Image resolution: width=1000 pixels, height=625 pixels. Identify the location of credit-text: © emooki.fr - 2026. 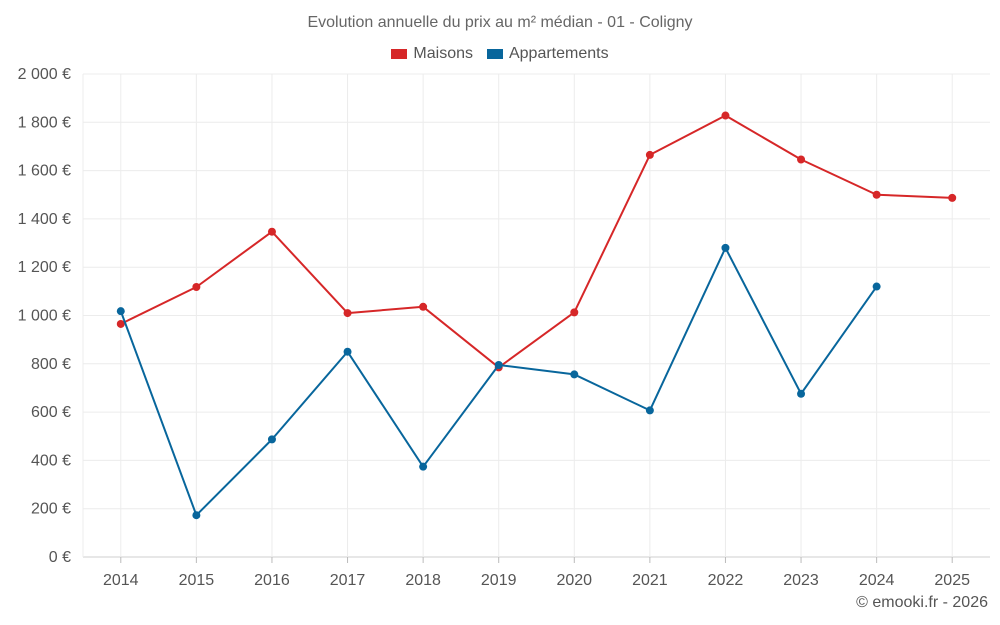
(922, 602).